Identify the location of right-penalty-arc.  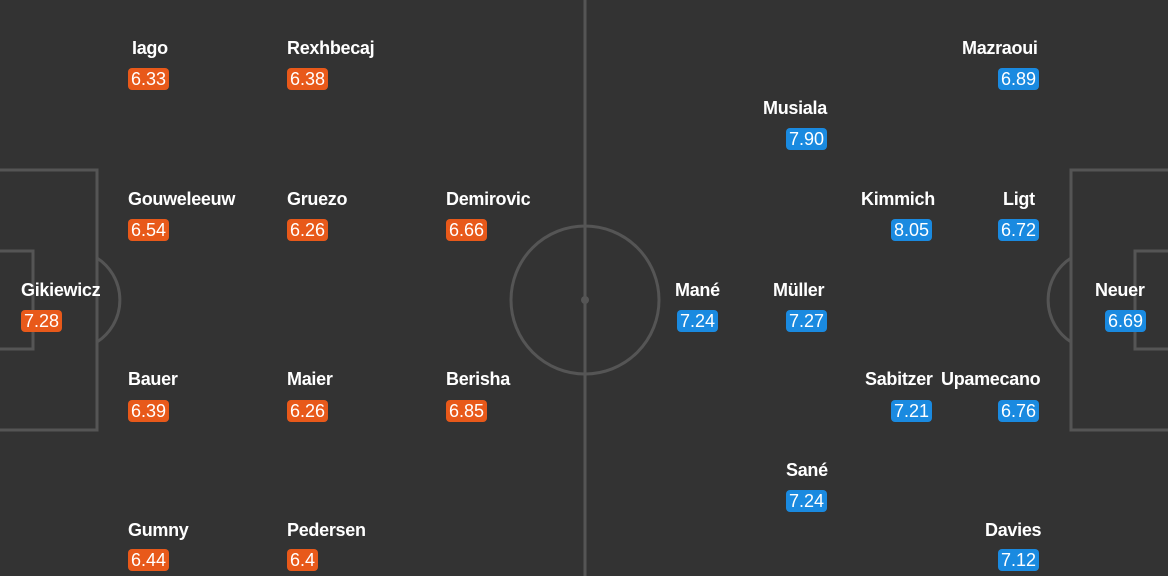
(1059, 300).